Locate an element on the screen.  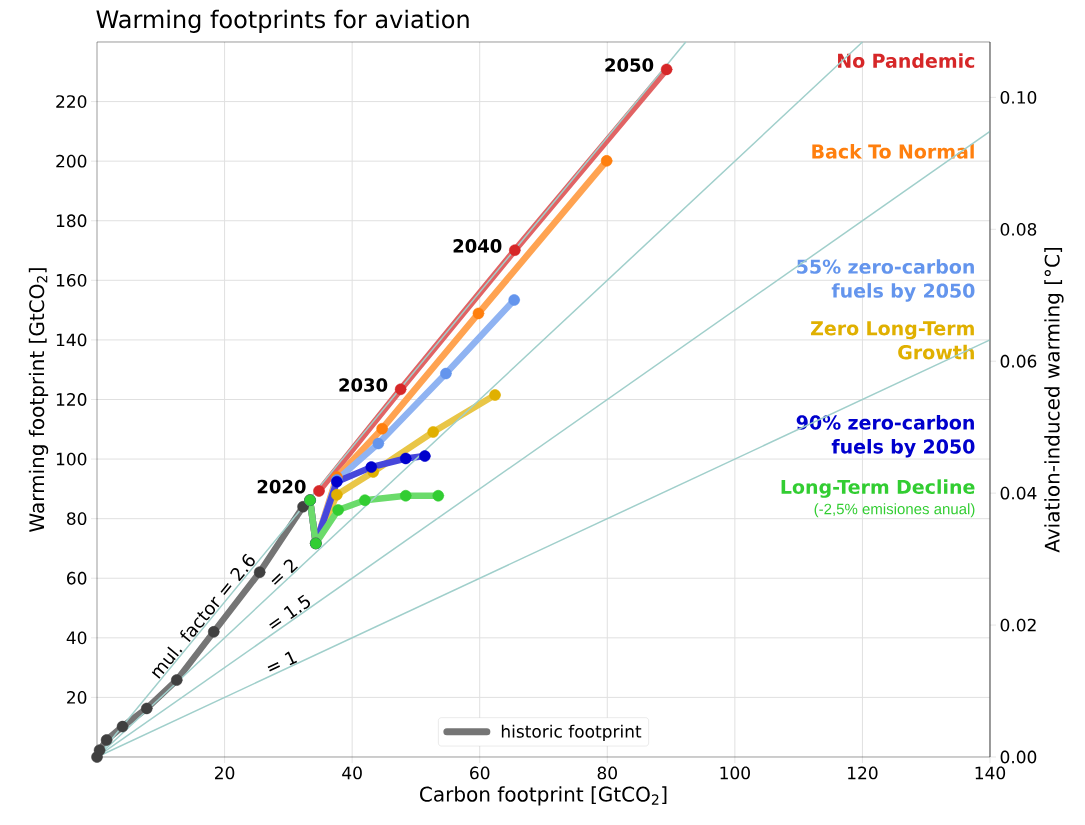
y2-axis-title: Aviation-induced warming [°C] is located at coordinates (1054, 400).